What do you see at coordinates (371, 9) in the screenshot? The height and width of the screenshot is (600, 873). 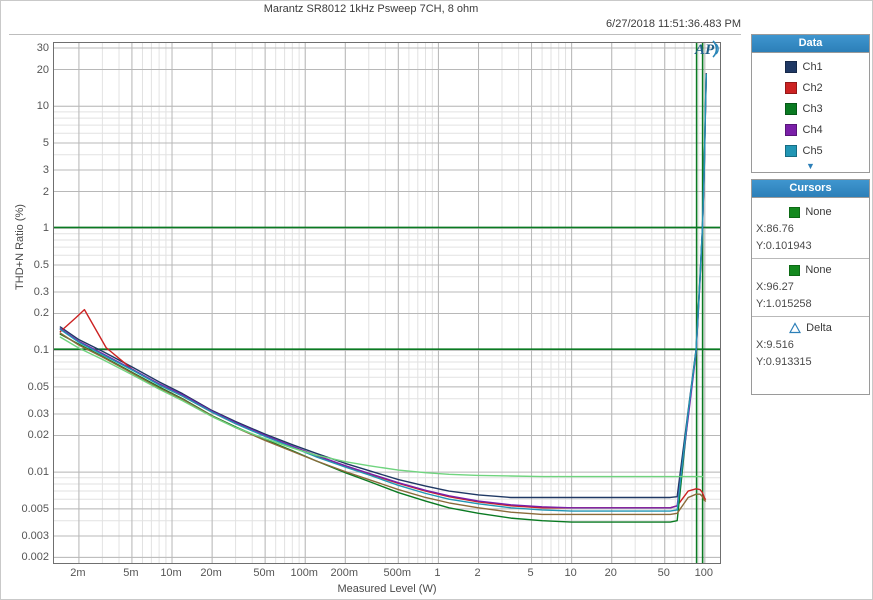 I see `page-title: Marantz SR8012 1kHz Psweep 7CH, 8 ohm` at bounding box center [371, 9].